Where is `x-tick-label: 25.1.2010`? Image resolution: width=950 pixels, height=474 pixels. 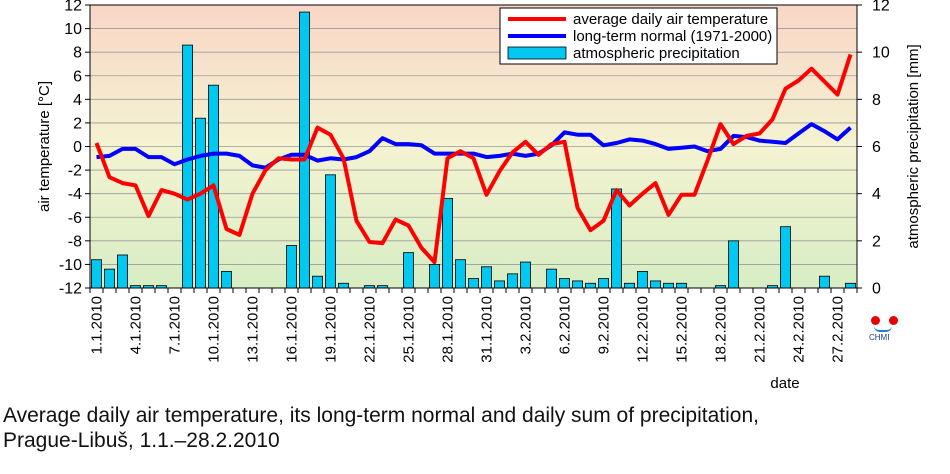
x-tick-label: 25.1.2010 is located at coordinates (409, 329).